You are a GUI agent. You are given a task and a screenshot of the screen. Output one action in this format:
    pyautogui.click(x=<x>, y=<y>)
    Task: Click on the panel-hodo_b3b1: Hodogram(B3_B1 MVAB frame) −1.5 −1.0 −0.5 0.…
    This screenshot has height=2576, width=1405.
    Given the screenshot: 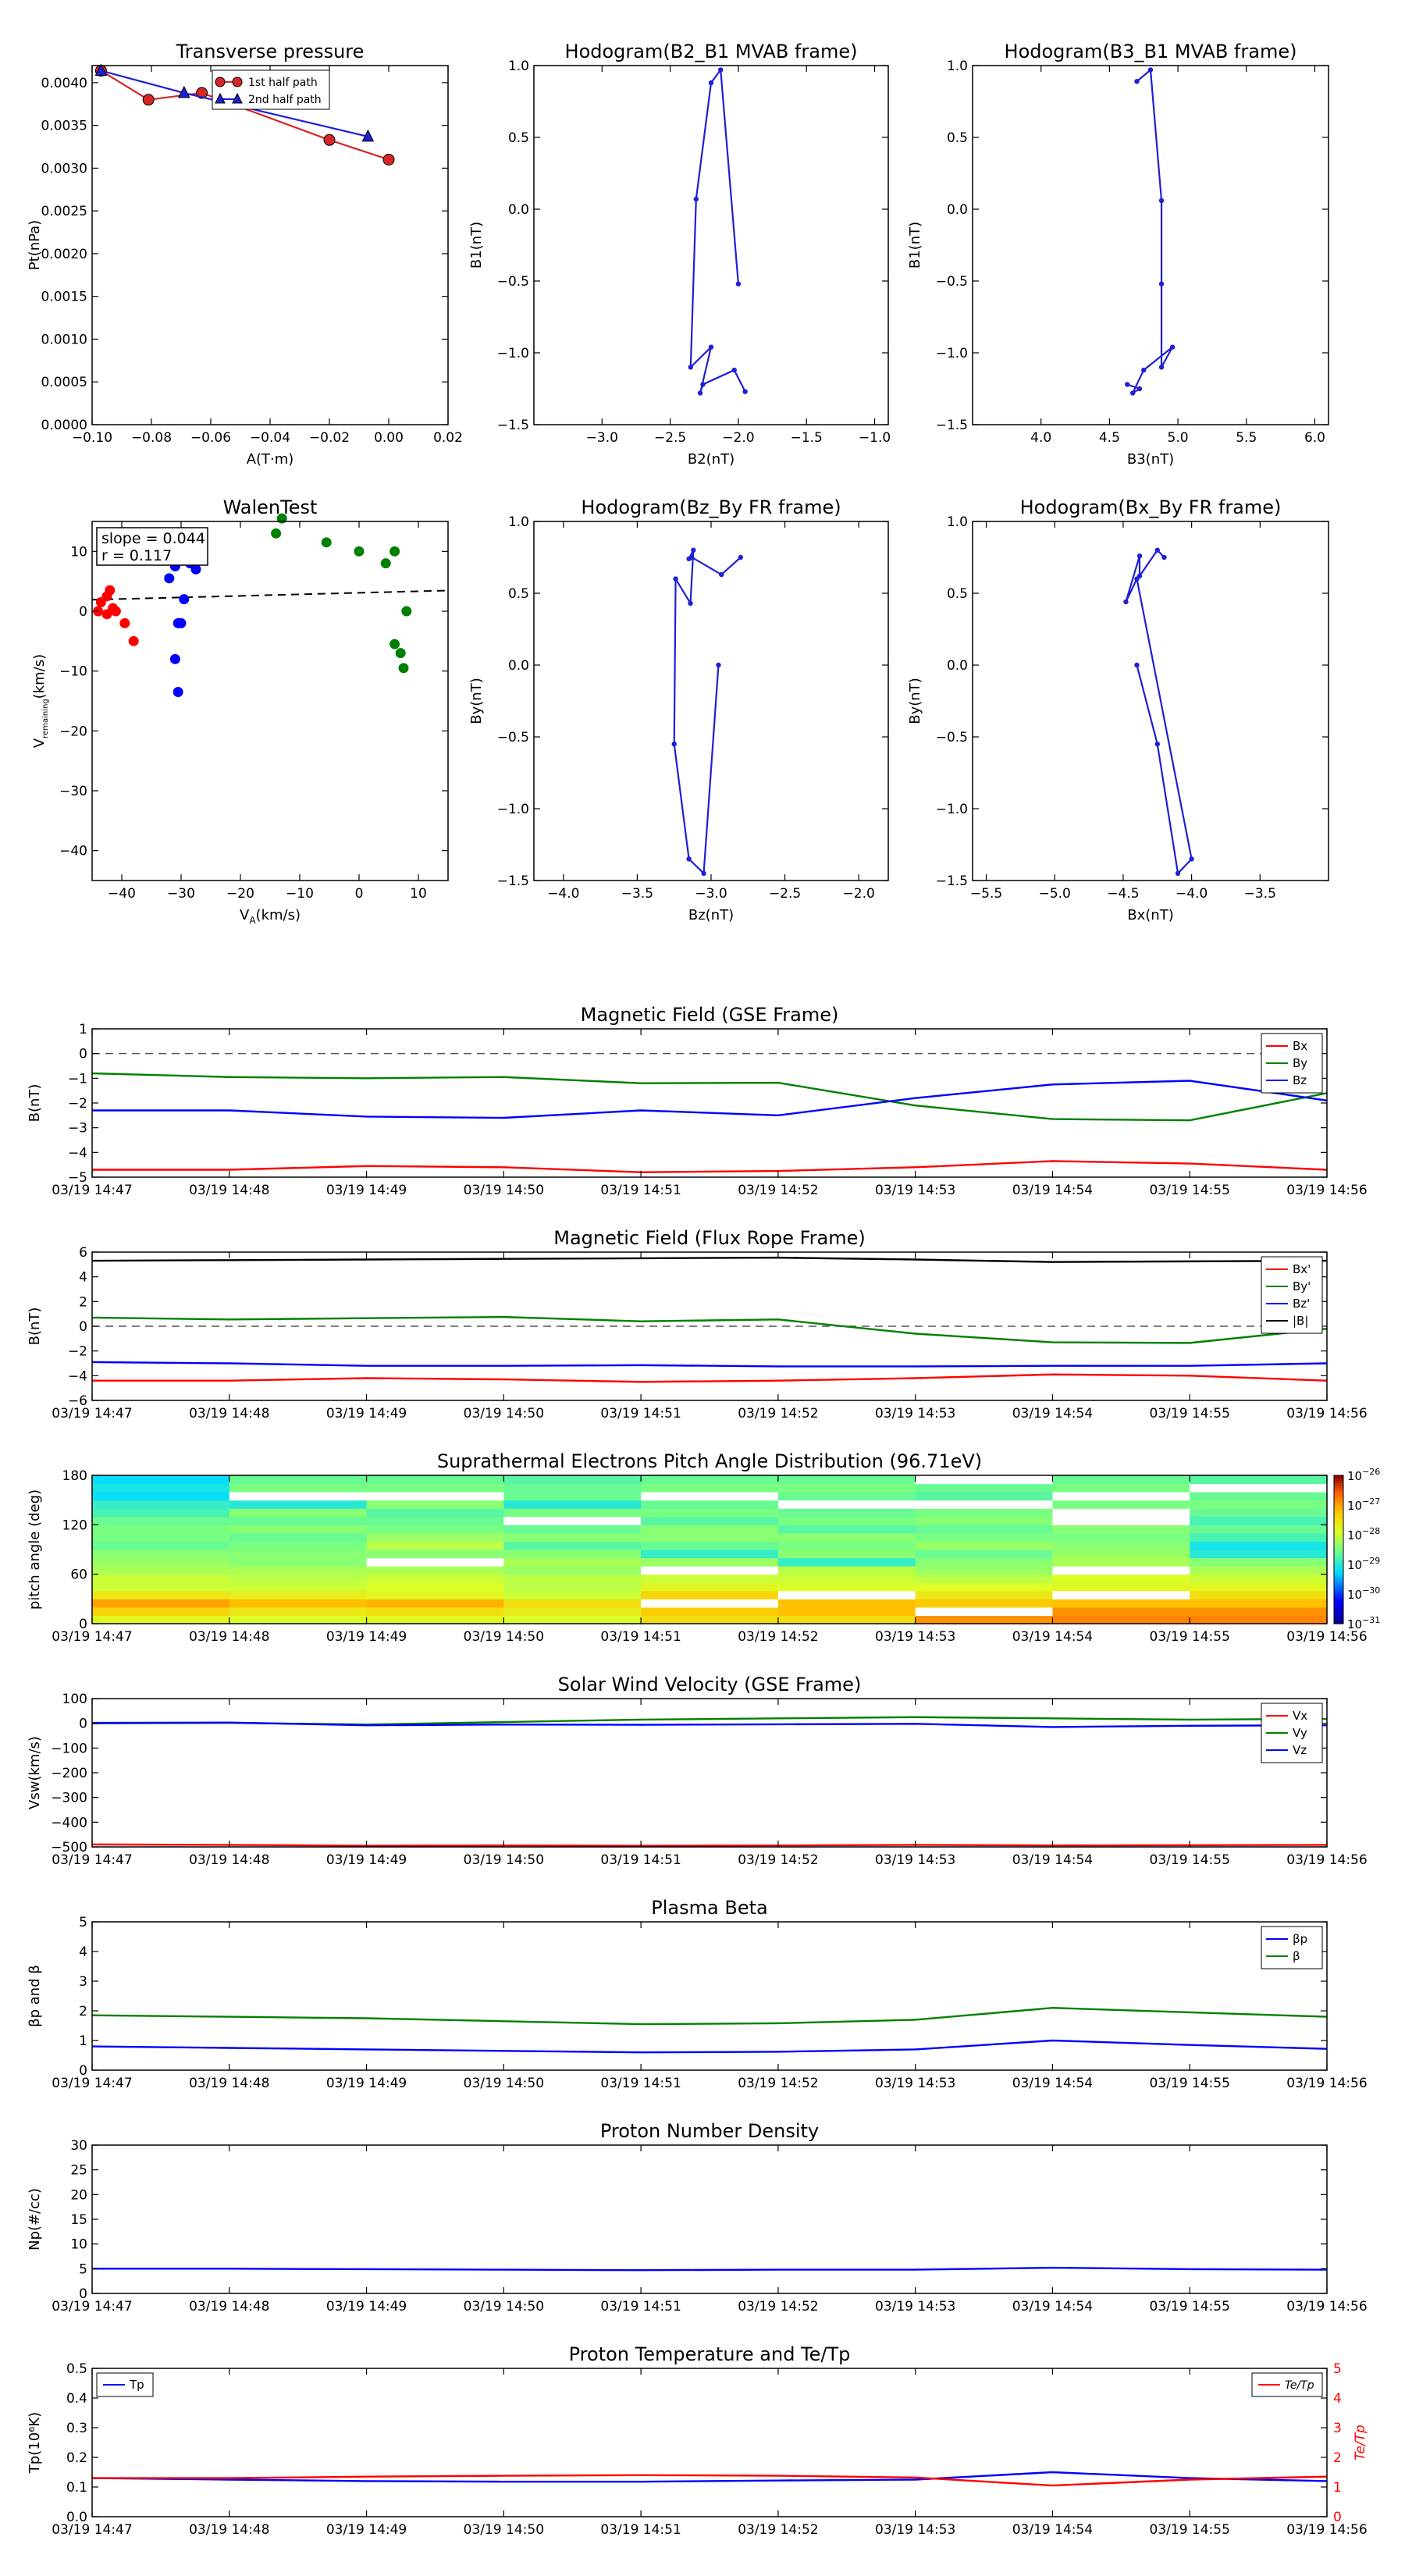 What is the action you would take?
    pyautogui.click(x=1118, y=255)
    